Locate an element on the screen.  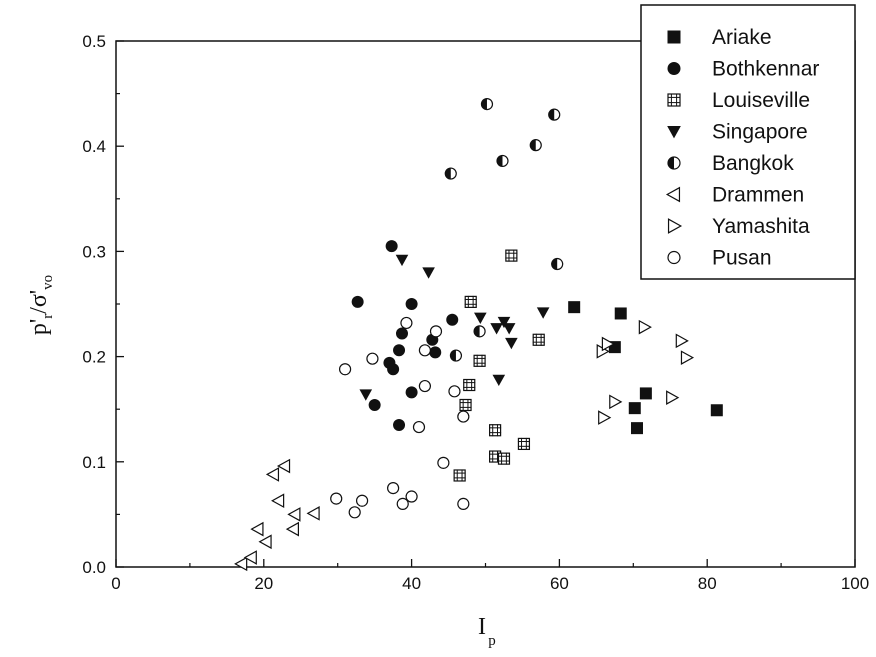
legend-label-drammen: Drammen is located at coordinates (758, 195).